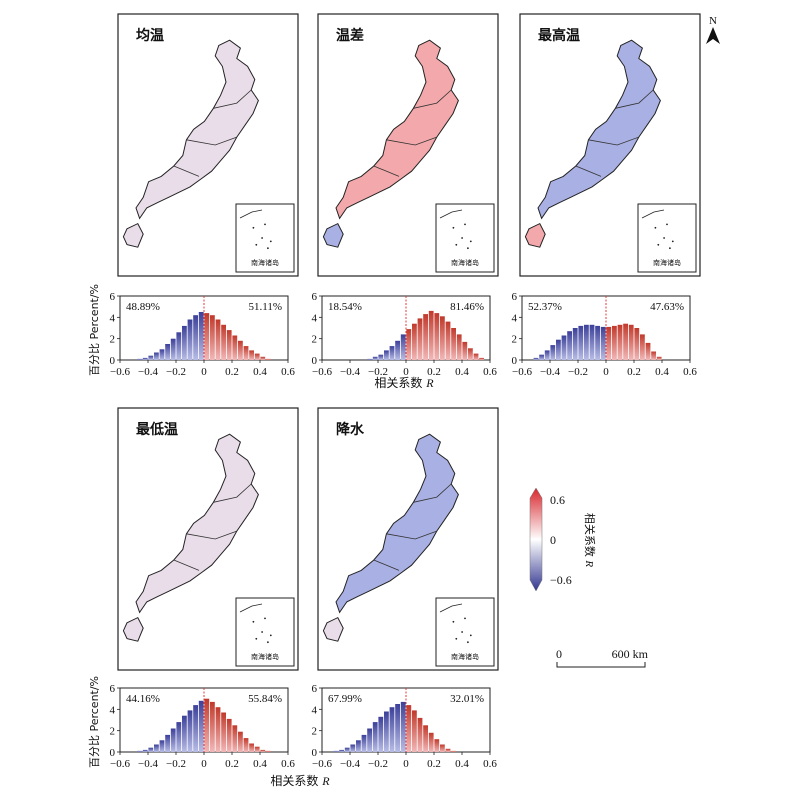 The width and height of the screenshot is (800, 800). I want to click on x-tick-label: −0.4, so click(350, 764).